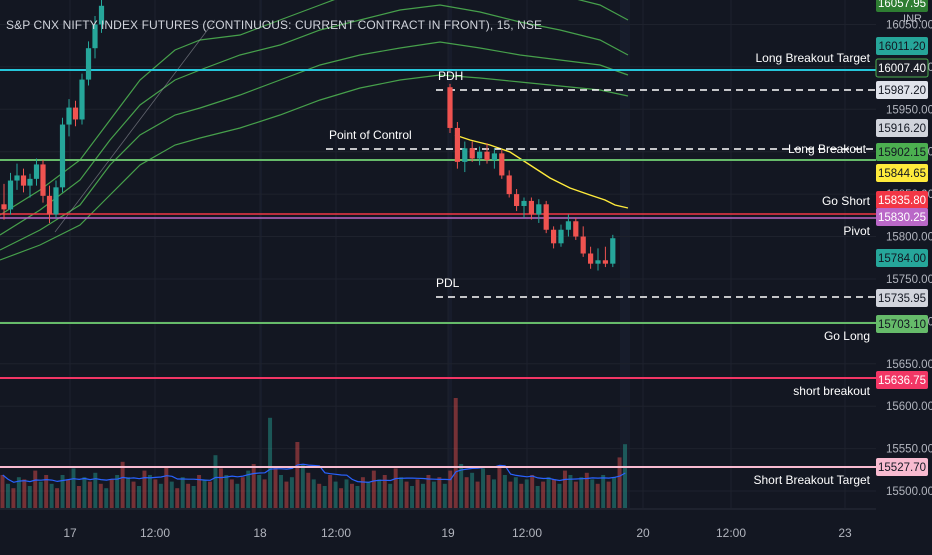 The height and width of the screenshot is (555, 932). Describe the element at coordinates (450, 76) in the screenshot. I see `level-label: PDH` at that location.